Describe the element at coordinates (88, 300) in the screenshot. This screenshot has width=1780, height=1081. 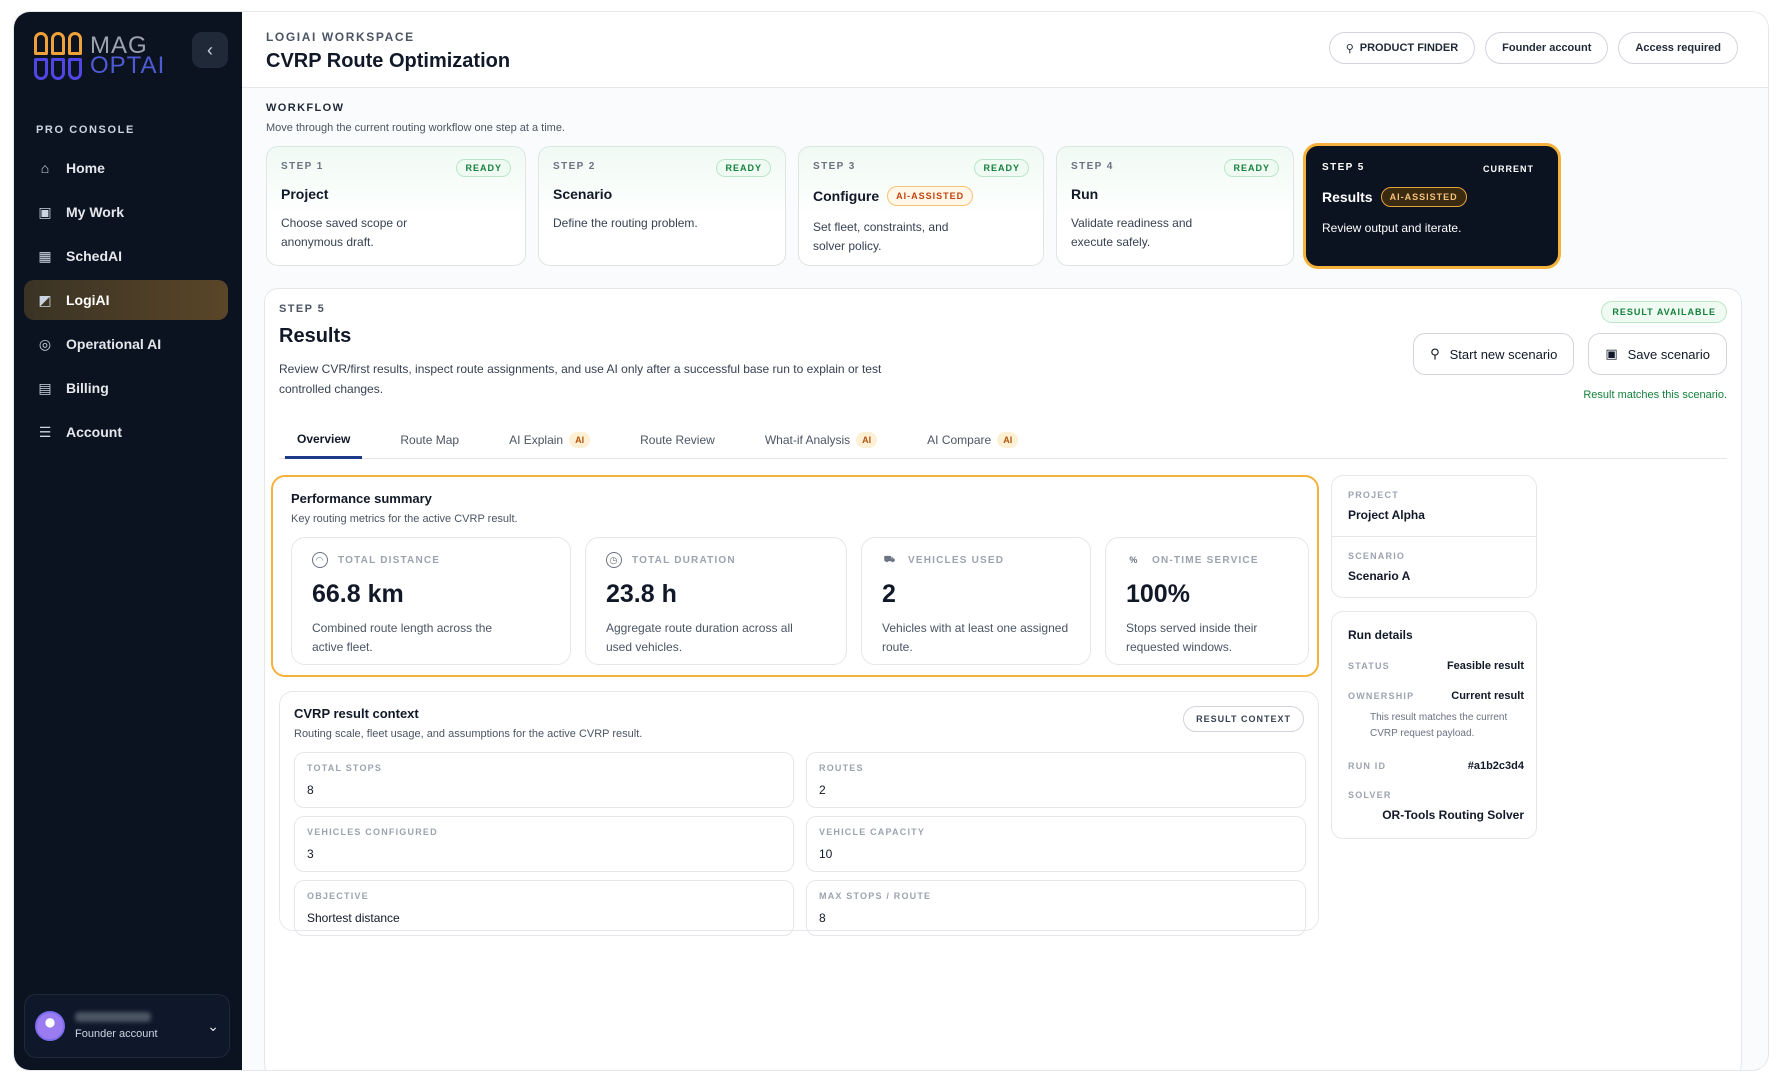
I see `sidebar-item-label: LogiAI` at that location.